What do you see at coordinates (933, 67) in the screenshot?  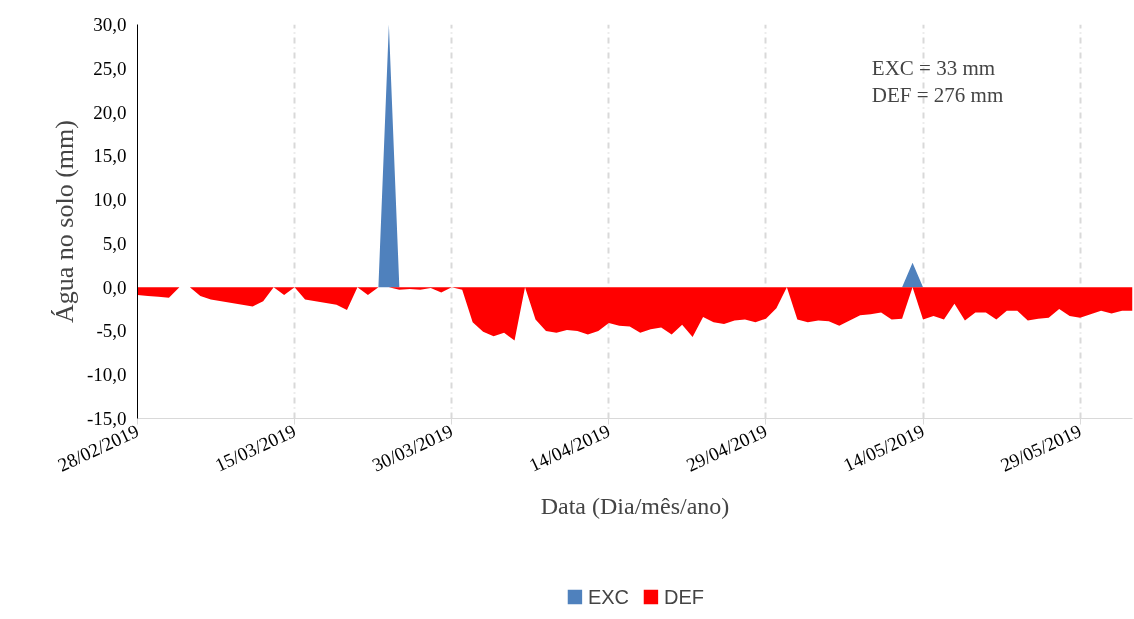 I see `annotation: EXC = 33 mm` at bounding box center [933, 67].